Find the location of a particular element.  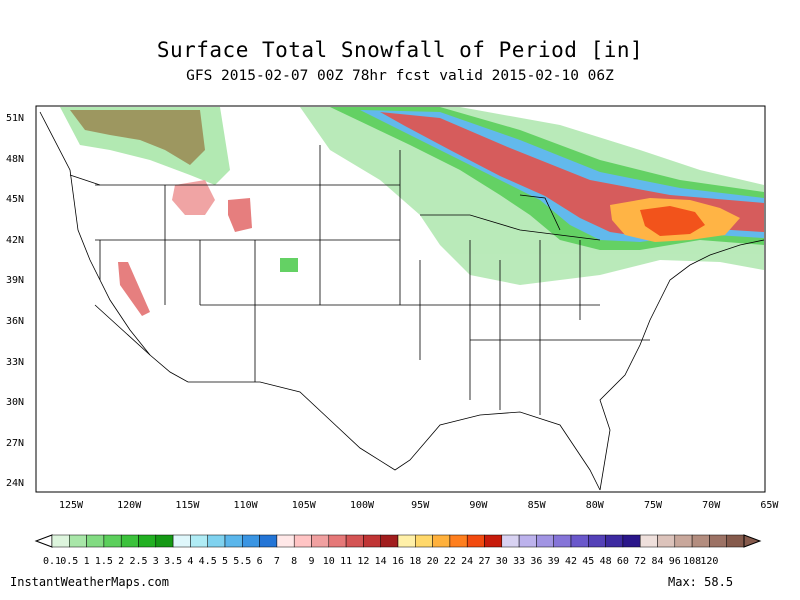

lon-label: 85W is located at coordinates (536, 505).